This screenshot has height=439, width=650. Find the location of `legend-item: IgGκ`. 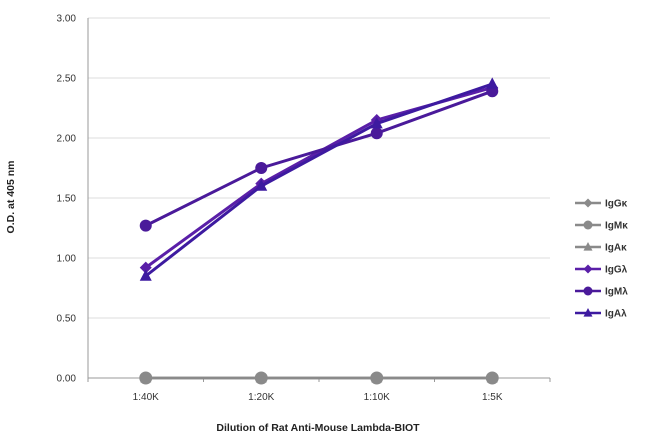

legend-item: IgGκ is located at coordinates (601, 204).